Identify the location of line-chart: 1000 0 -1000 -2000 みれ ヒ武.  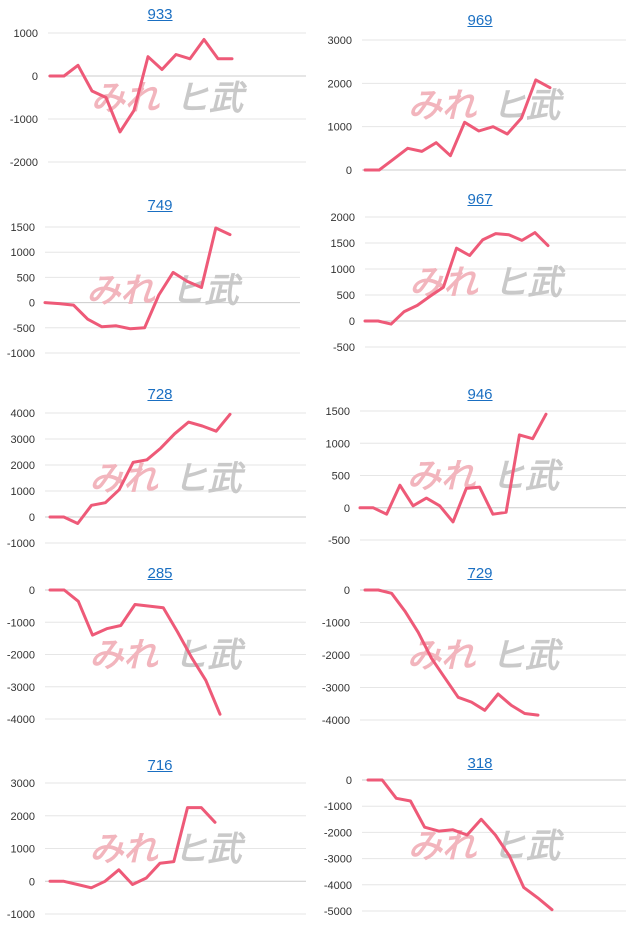
(158, 98).